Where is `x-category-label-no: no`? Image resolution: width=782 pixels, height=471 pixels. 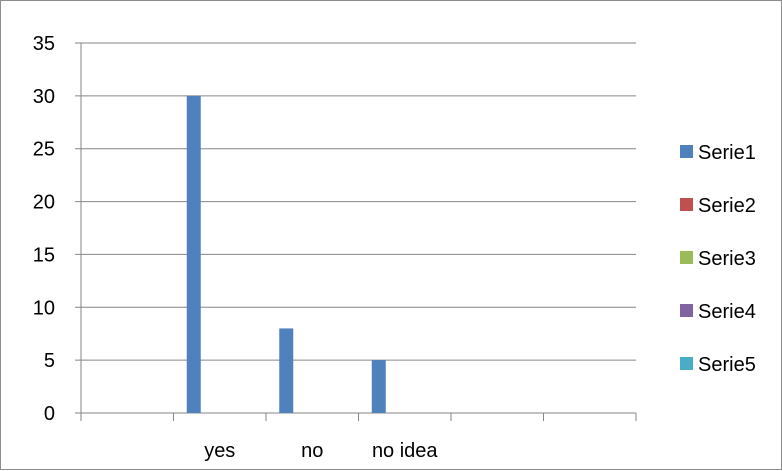
x-category-label-no: no is located at coordinates (312, 451).